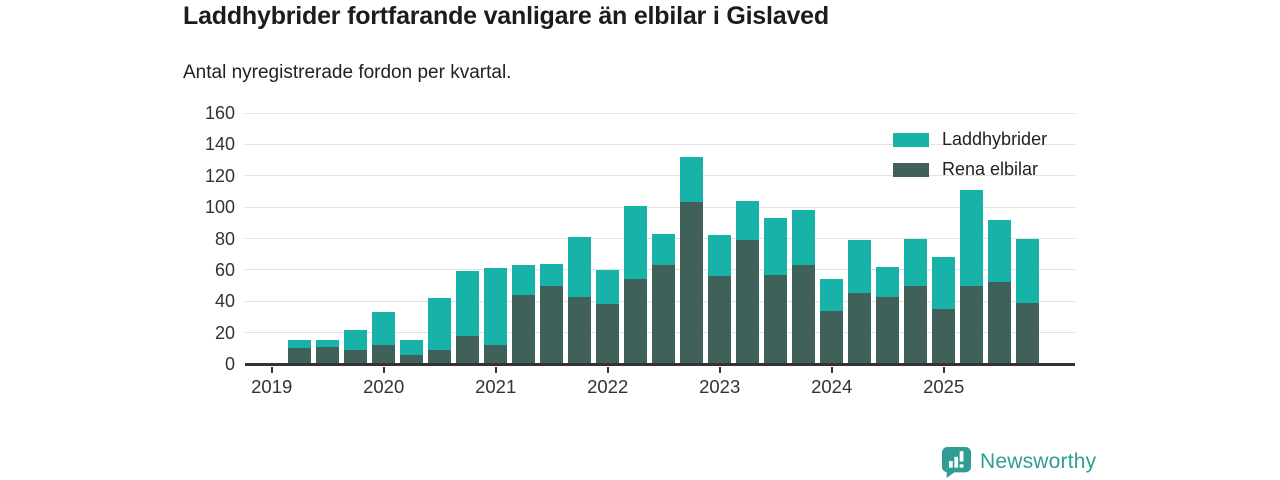 This screenshot has width=1280, height=480. I want to click on x-tick-label: 2021, so click(496, 386).